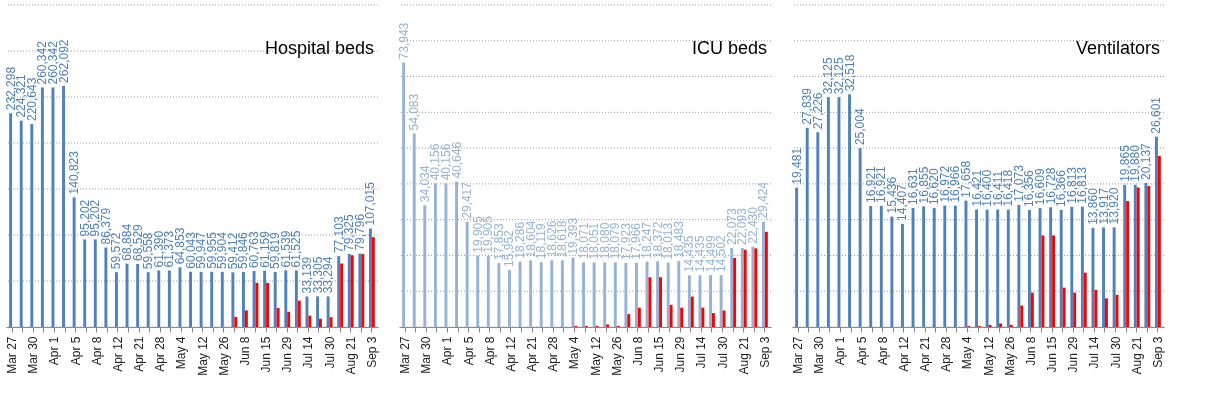 Image resolution: width=1230 pixels, height=407 pixels. Describe the element at coordinates (1009, 356) in the screenshot. I see `x-tick-label: May 26` at that location.